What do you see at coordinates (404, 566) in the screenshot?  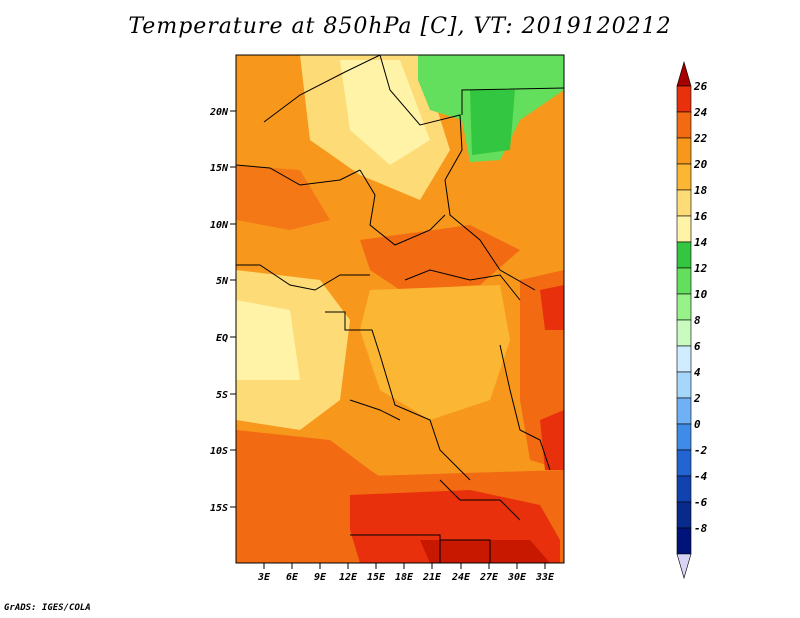 I see `lon-axis` at bounding box center [404, 566].